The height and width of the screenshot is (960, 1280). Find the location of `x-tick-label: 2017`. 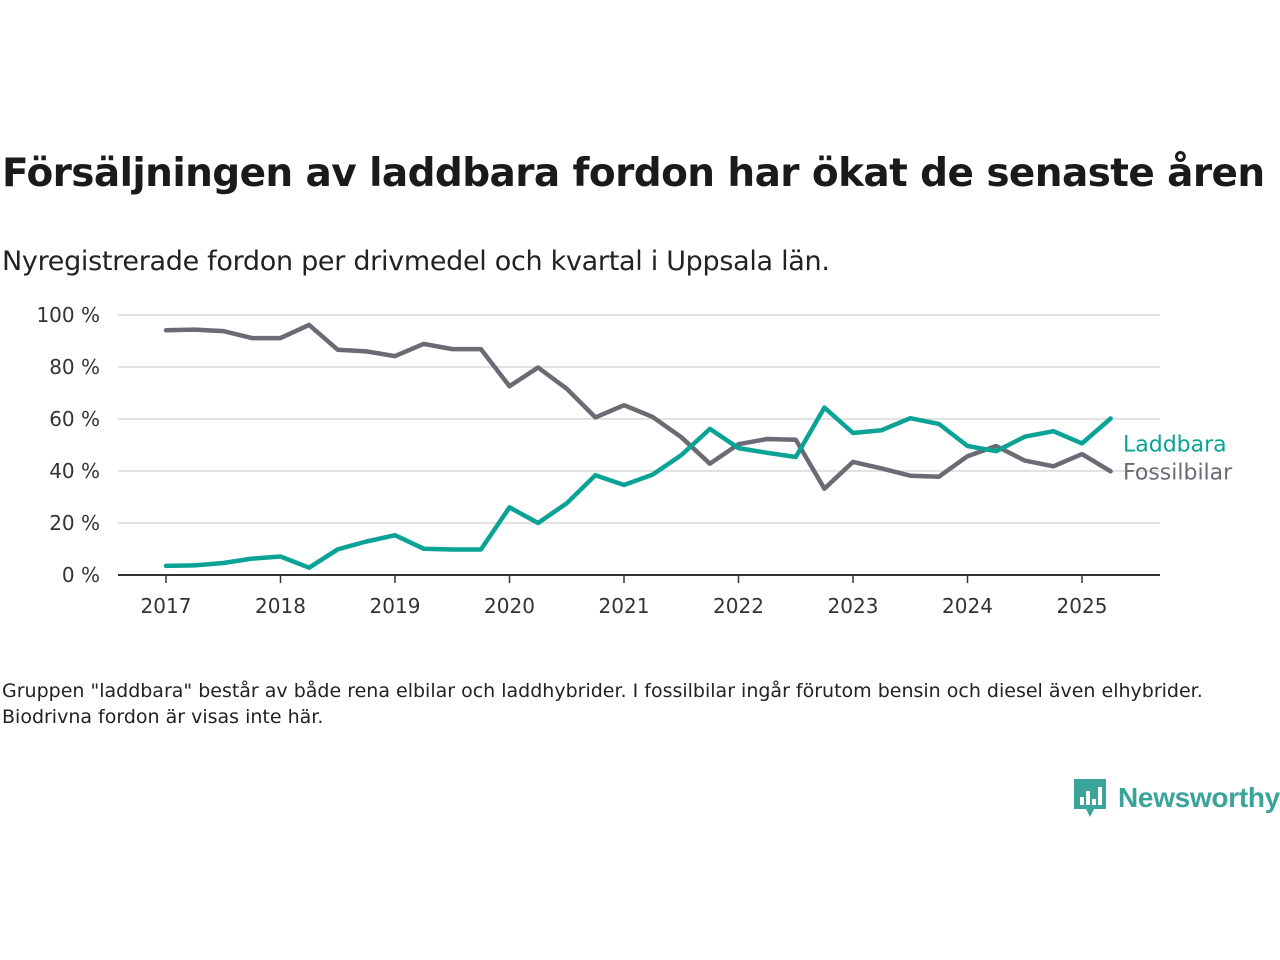

x-tick-label: 2017 is located at coordinates (166, 606).